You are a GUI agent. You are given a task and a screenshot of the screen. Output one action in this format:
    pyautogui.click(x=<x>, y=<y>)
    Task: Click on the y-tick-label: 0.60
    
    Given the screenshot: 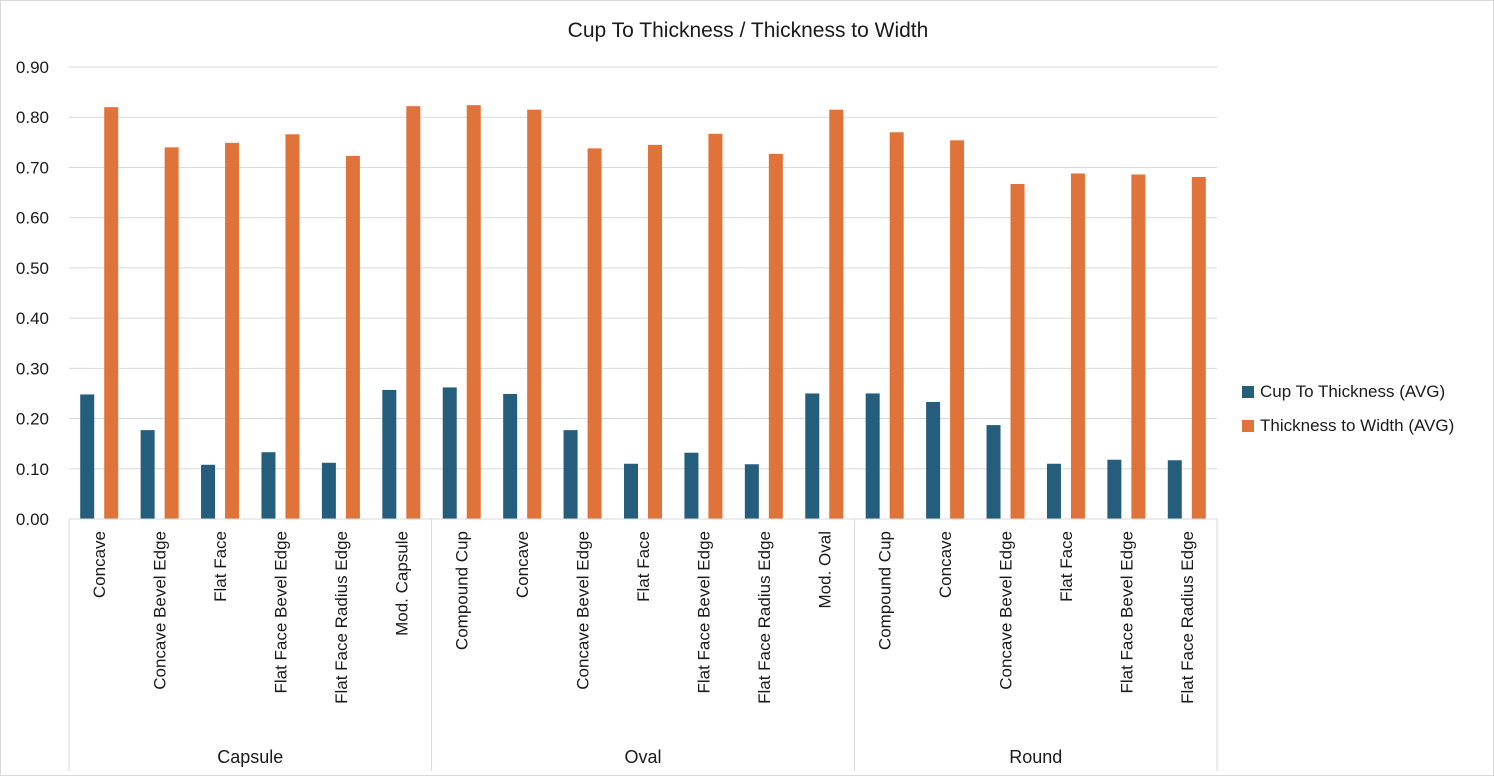 What is the action you would take?
    pyautogui.click(x=32, y=218)
    